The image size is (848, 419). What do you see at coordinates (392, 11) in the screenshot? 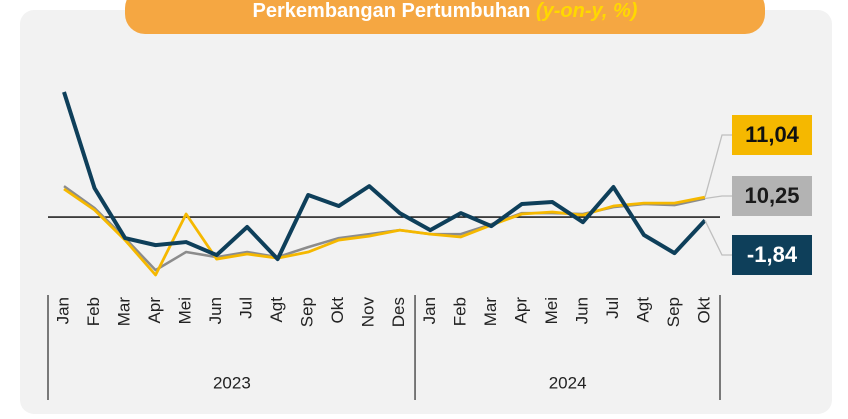
I see `title-text: Perkembangan Pertumbuhan` at bounding box center [392, 11].